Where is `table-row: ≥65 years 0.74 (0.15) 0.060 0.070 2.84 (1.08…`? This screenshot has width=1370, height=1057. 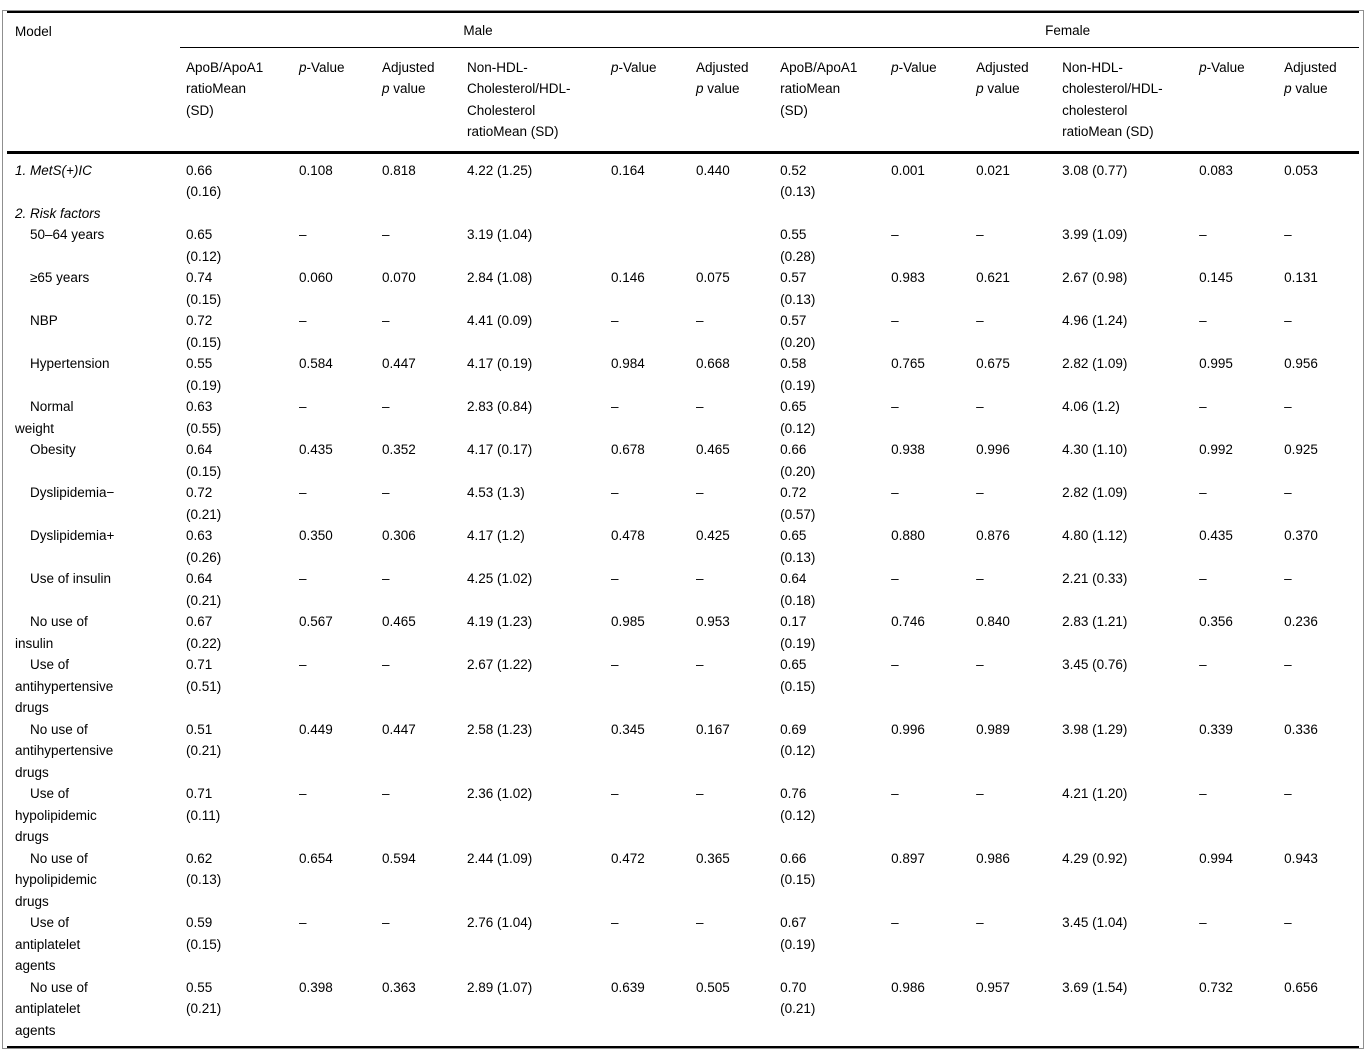
table-row: ≥65 years 0.74 (0.15) 0.060 0.070 2.84 (1.08… is located at coordinates (683, 288).